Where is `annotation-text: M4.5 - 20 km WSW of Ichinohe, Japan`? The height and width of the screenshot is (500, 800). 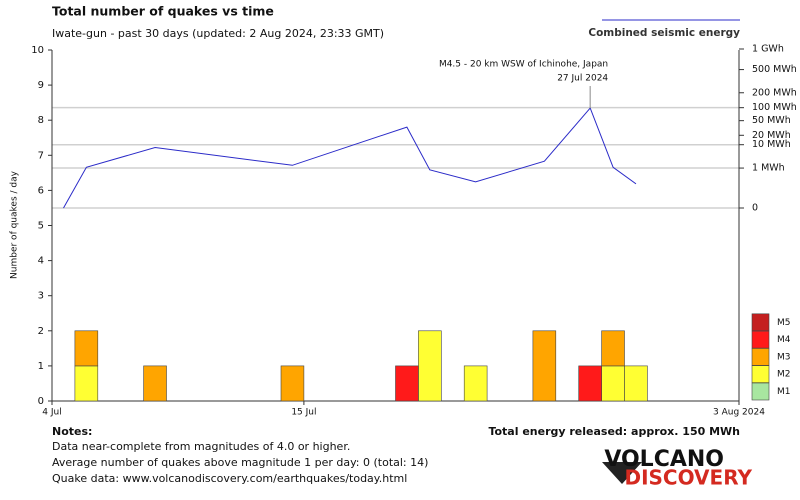 annotation-text: M4.5 - 20 km WSW of Ichinohe, Japan is located at coordinates (523, 65).